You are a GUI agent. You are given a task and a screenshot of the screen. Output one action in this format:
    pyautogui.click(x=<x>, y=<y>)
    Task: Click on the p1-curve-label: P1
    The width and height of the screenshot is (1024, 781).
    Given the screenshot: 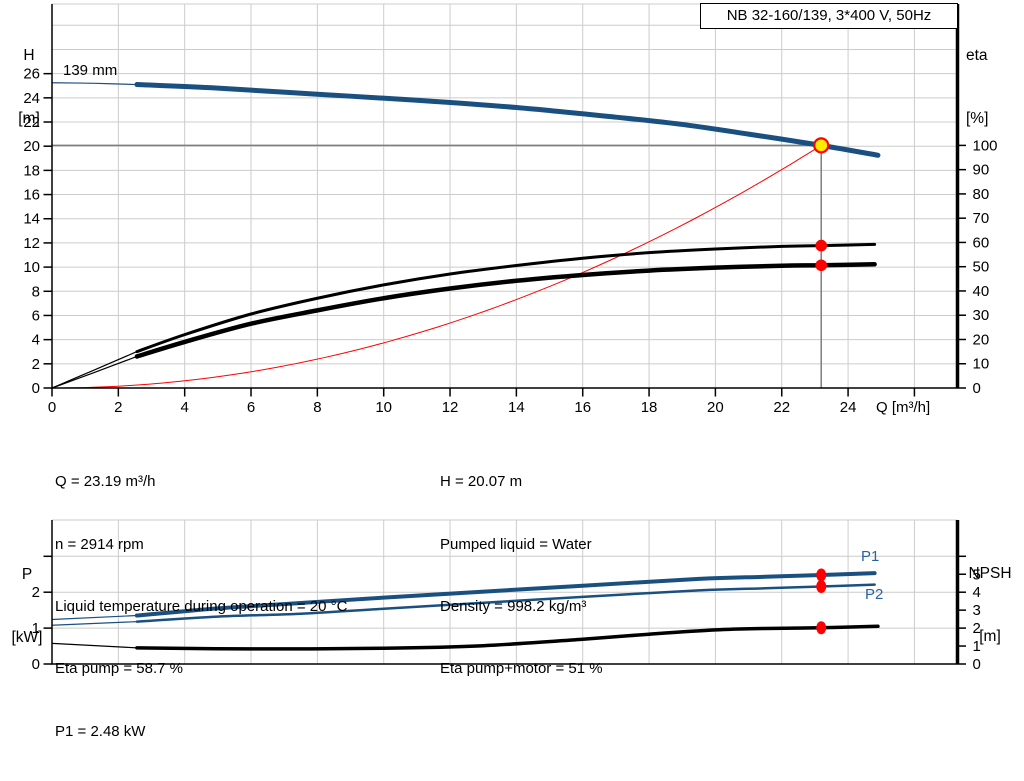 What is the action you would take?
    pyautogui.click(x=870, y=556)
    